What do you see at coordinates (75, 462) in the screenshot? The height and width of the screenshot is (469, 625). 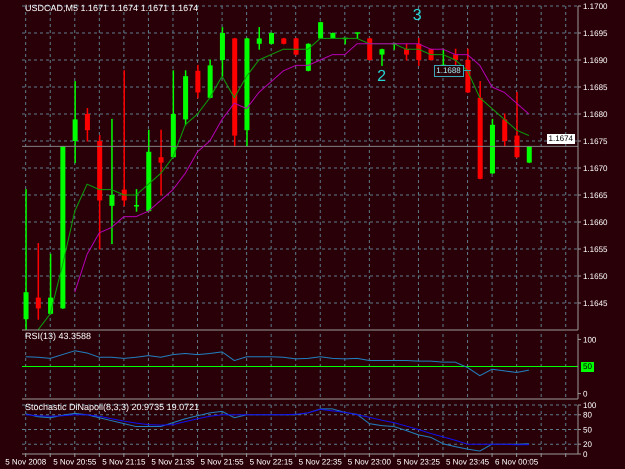 I see `x-tick-label: 5 Nov 20:55` at bounding box center [75, 462].